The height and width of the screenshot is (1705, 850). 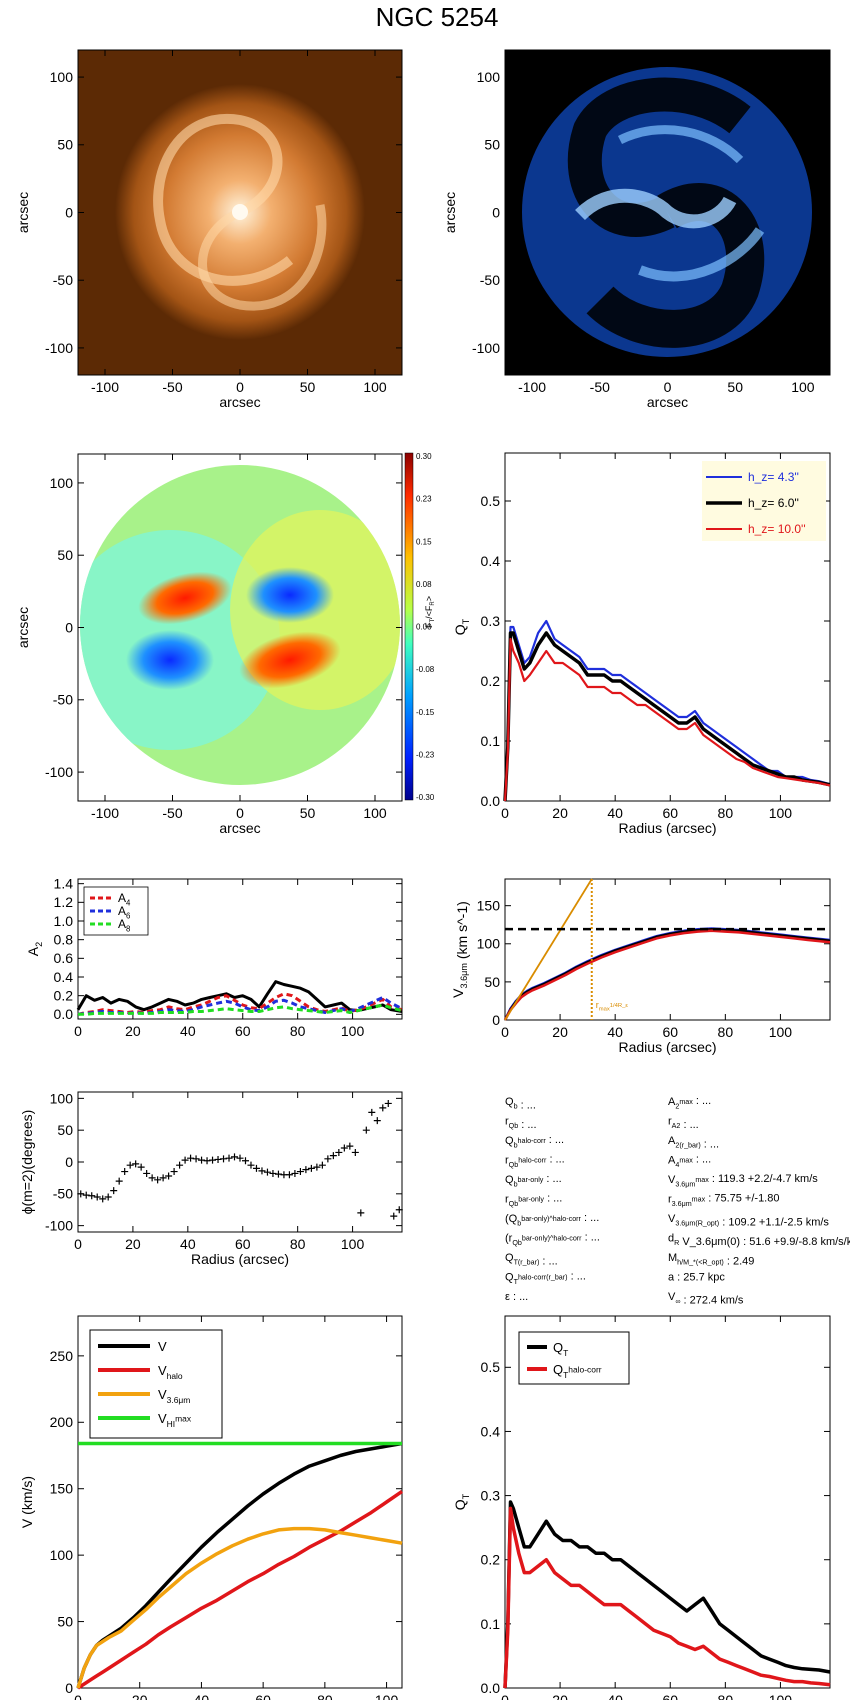 What do you see at coordinates (430, 612) in the screenshot?
I see `colorbar-label: FT/<FR>` at bounding box center [430, 612].